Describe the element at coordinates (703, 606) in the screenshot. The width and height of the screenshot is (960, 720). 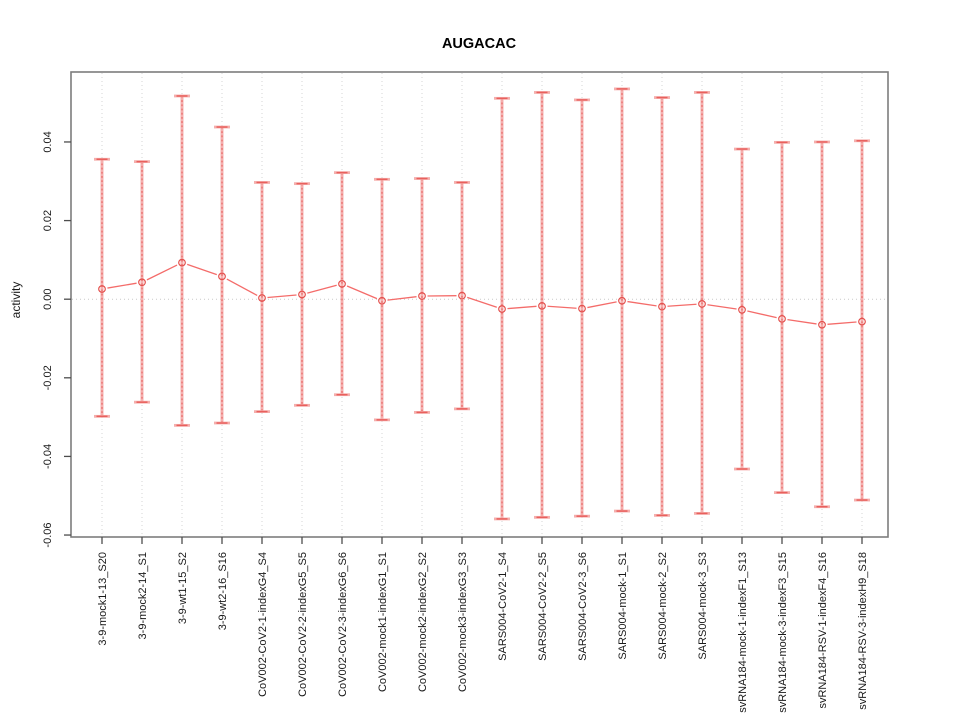
I see `x-tick-label: SARS004-mock-3_S3` at that location.